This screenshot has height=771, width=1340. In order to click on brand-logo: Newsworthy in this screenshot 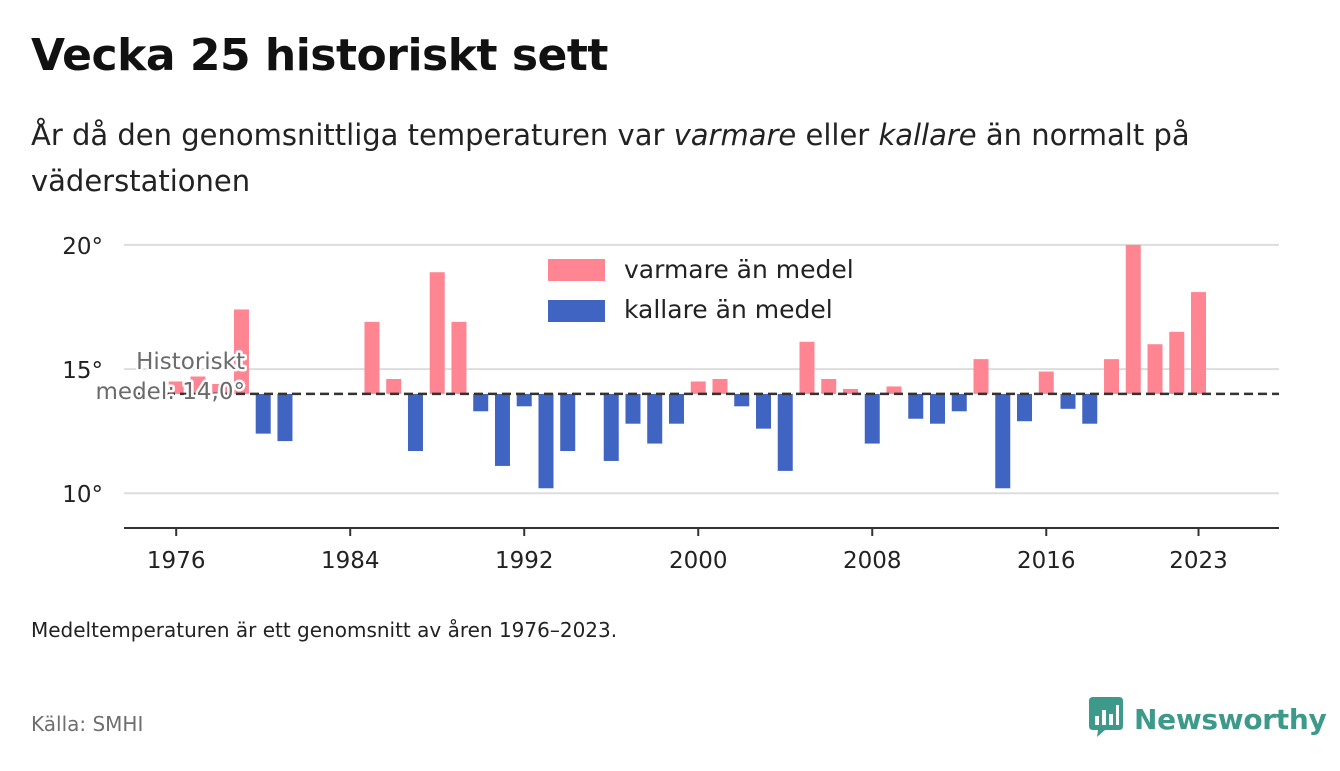, I will do `click(1207, 719)`.